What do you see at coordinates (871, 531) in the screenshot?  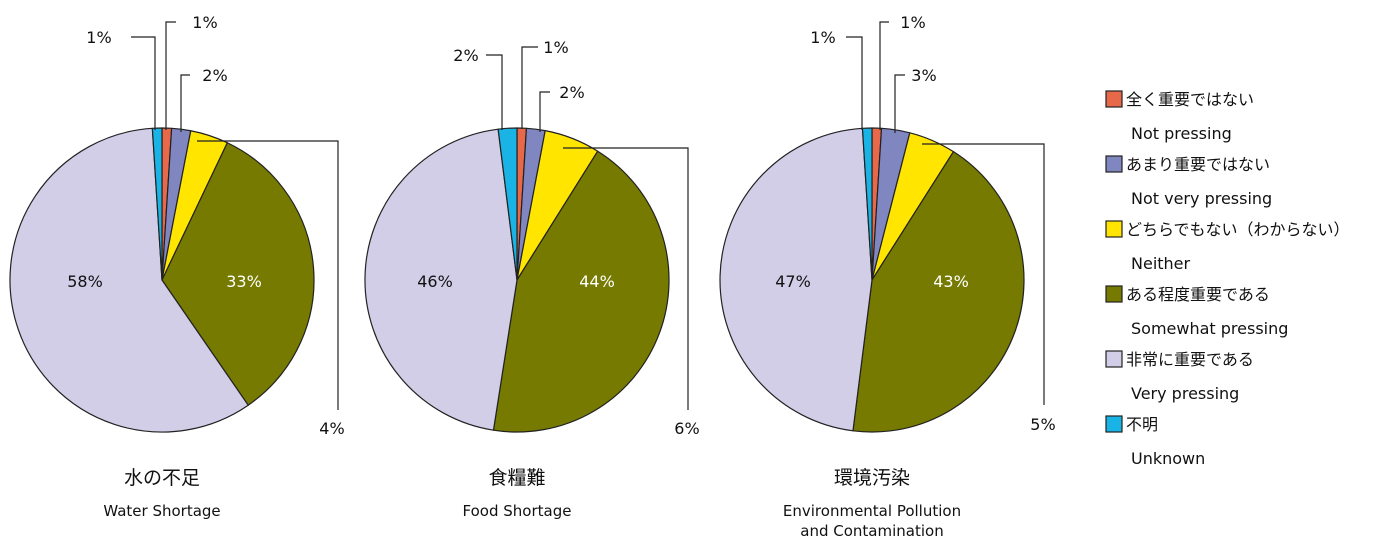 I see `chart-subtitle: and Contamination` at bounding box center [871, 531].